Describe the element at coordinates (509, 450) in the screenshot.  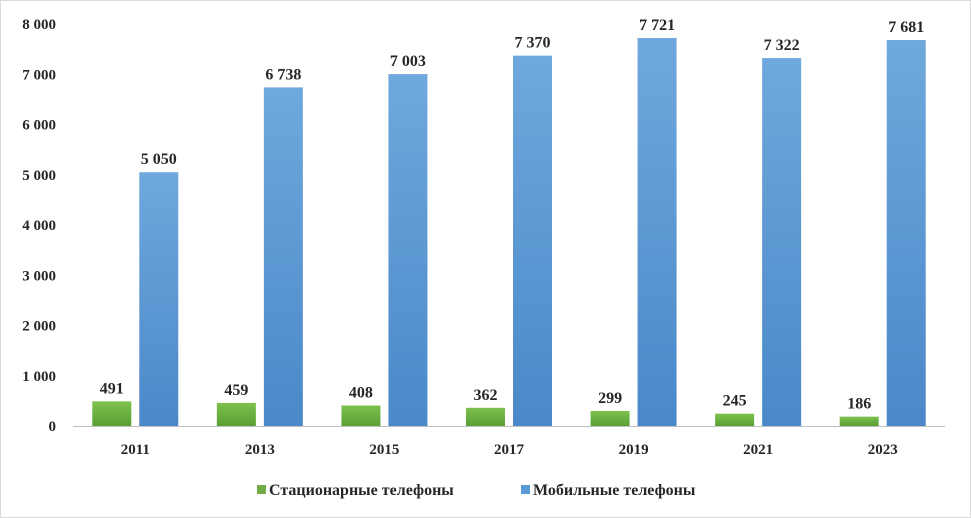
I see `x-tick-label: 2017` at that location.